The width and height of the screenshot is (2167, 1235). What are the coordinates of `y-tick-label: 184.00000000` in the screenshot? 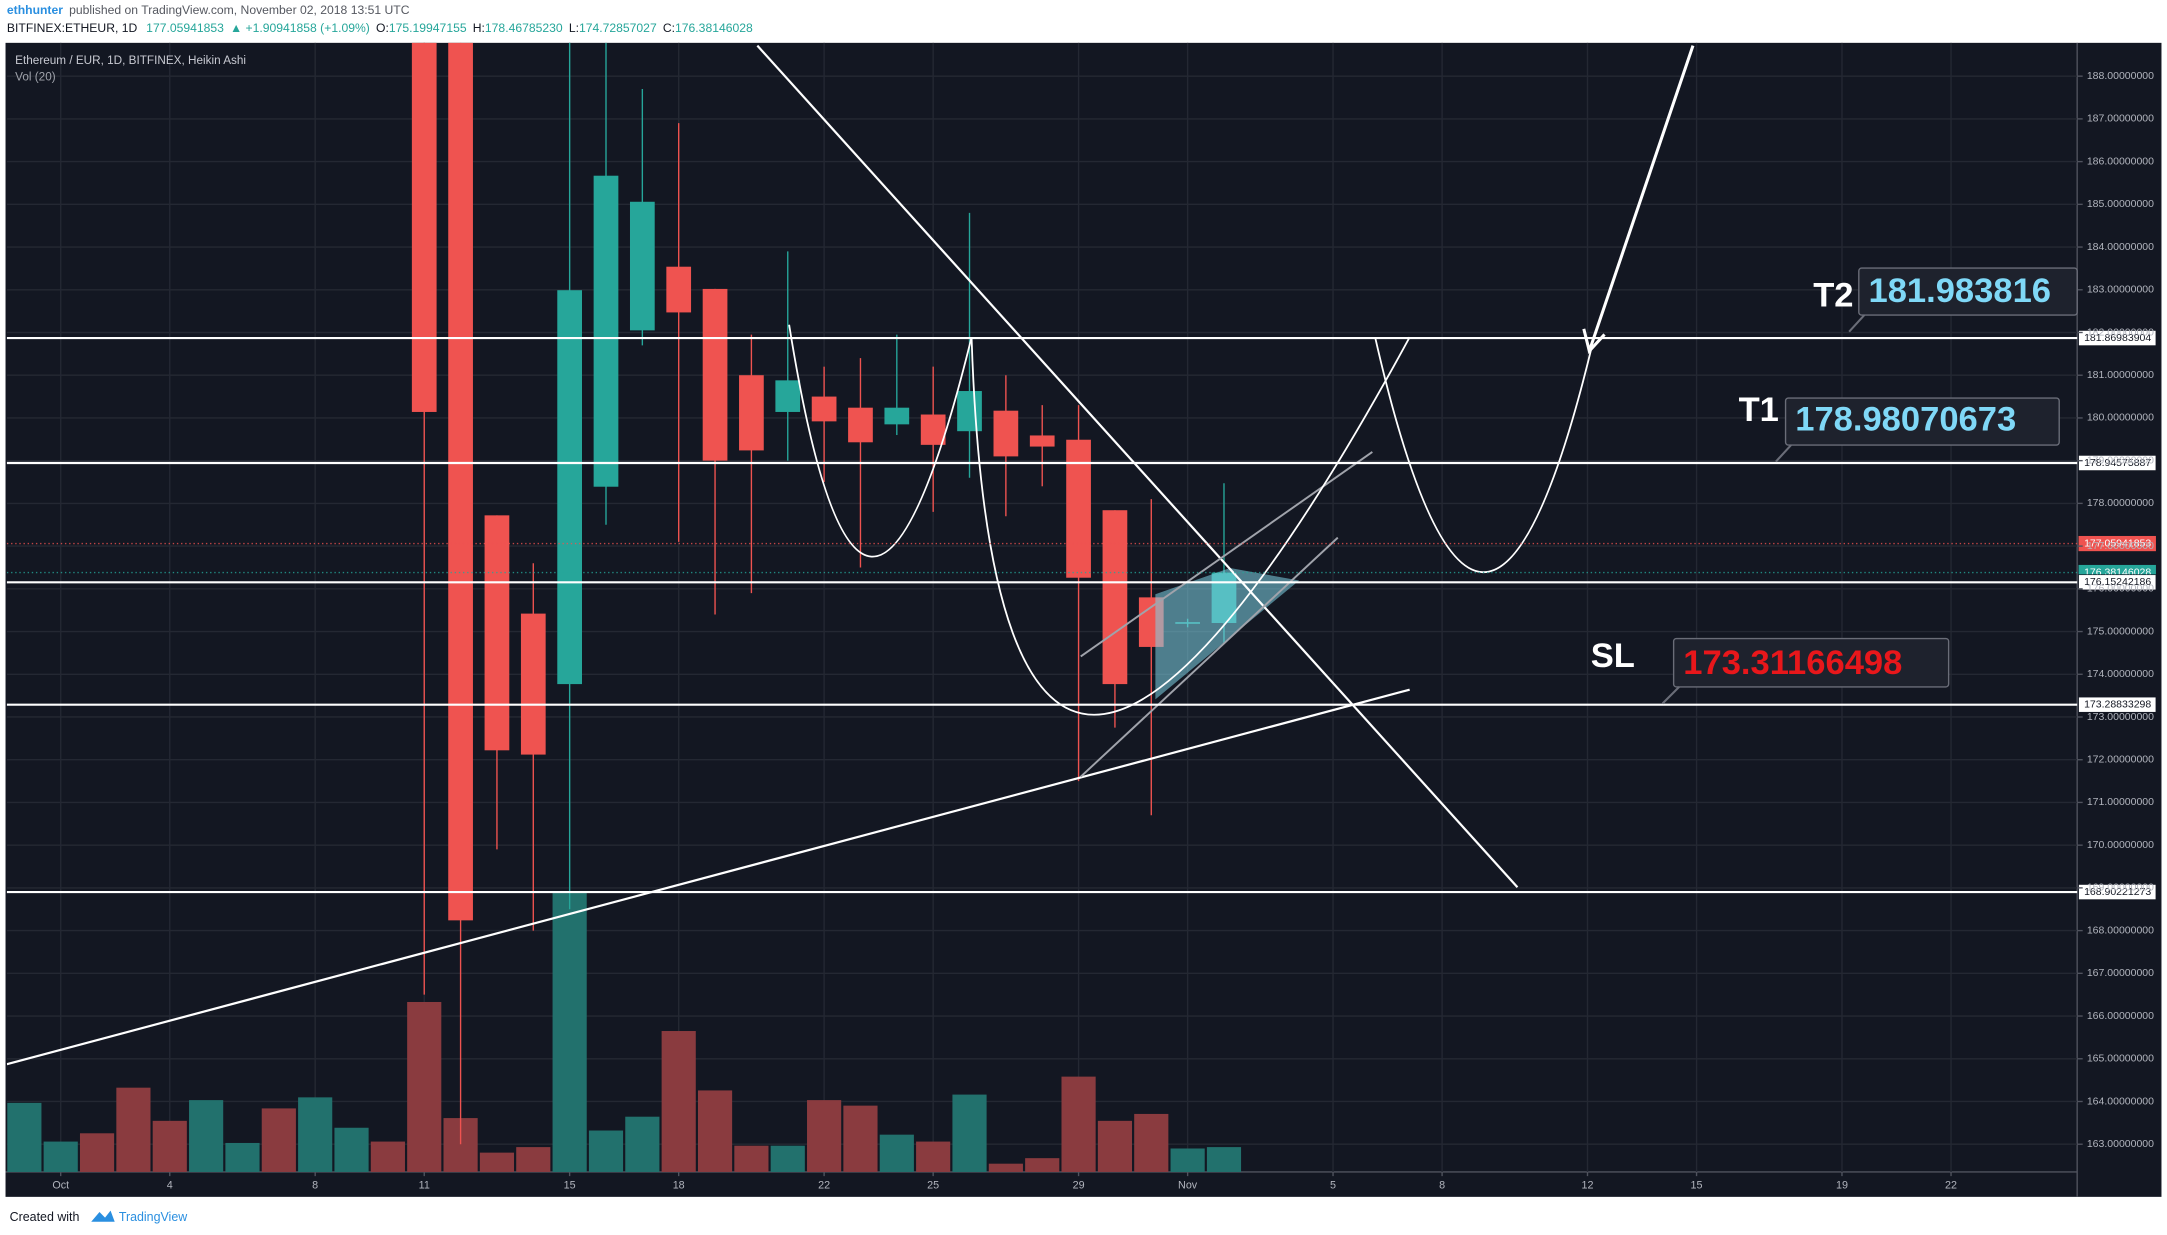 It's located at (2120, 247).